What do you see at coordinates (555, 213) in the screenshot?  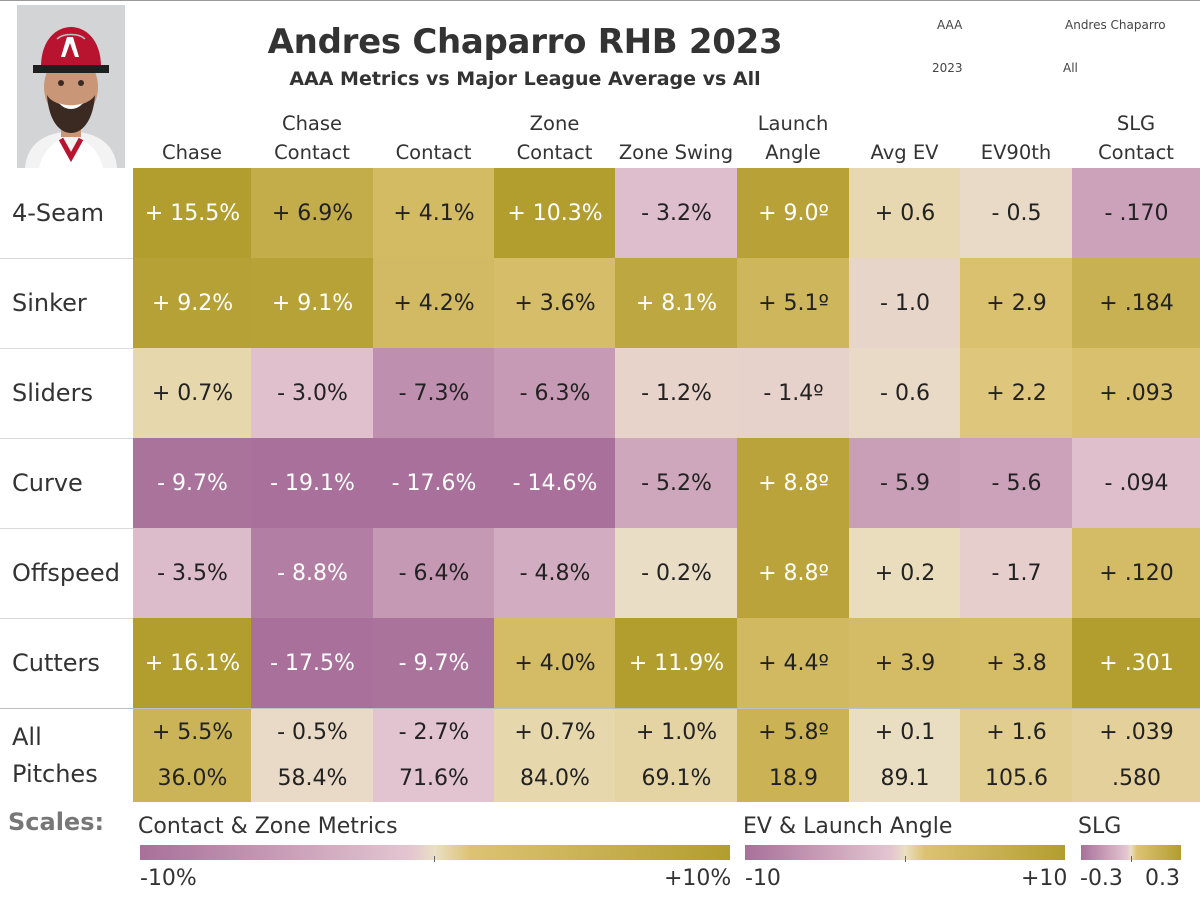 I see `heatmap-cell: + 10.3%` at bounding box center [555, 213].